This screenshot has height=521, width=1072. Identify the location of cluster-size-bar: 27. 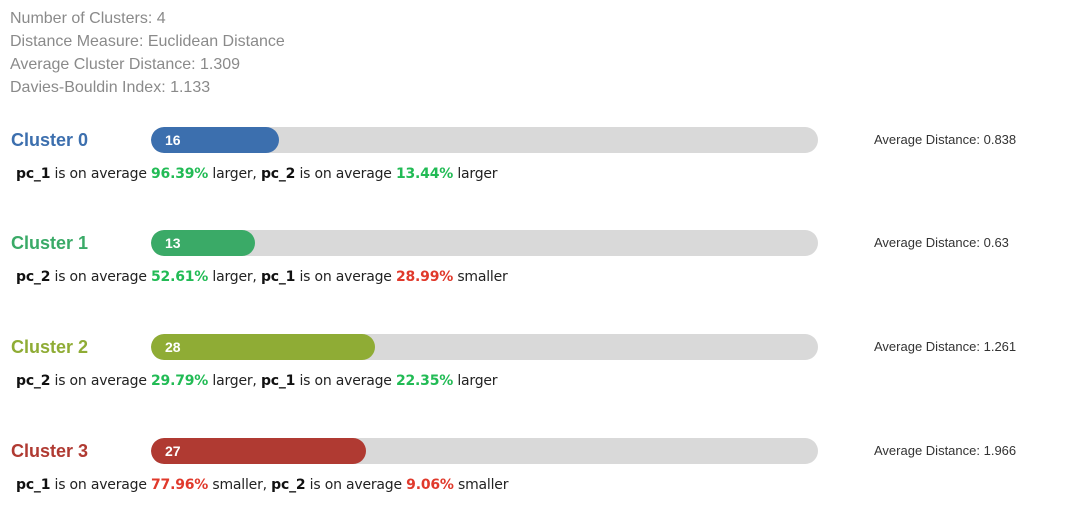
(484, 451).